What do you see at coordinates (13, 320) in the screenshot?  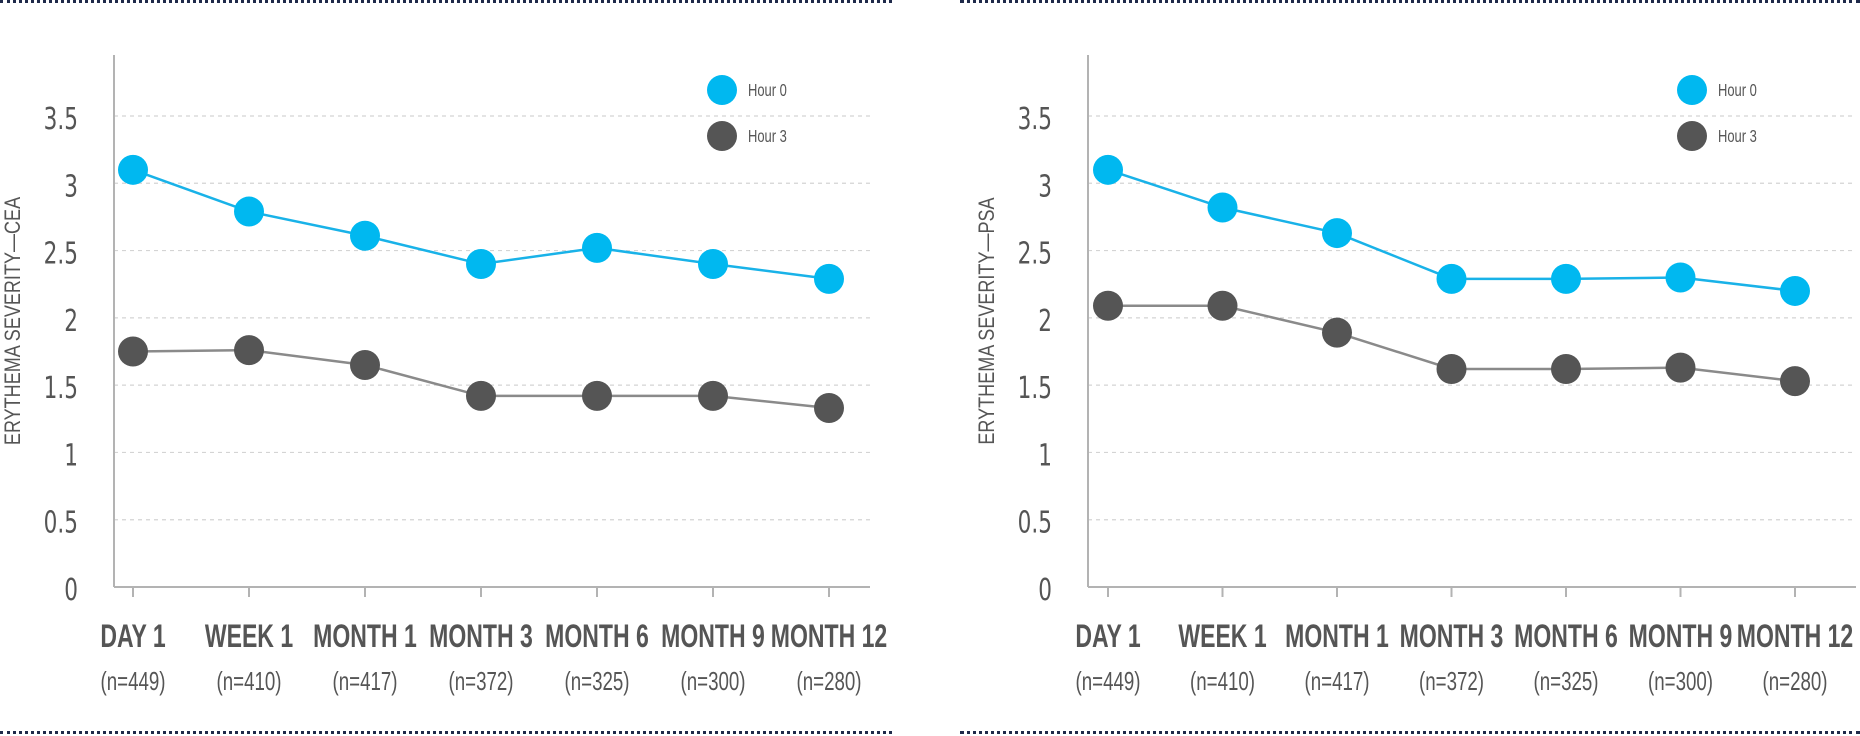 I see `y-axis-title: ERYTHEMA SEVERITY—CEA` at bounding box center [13, 320].